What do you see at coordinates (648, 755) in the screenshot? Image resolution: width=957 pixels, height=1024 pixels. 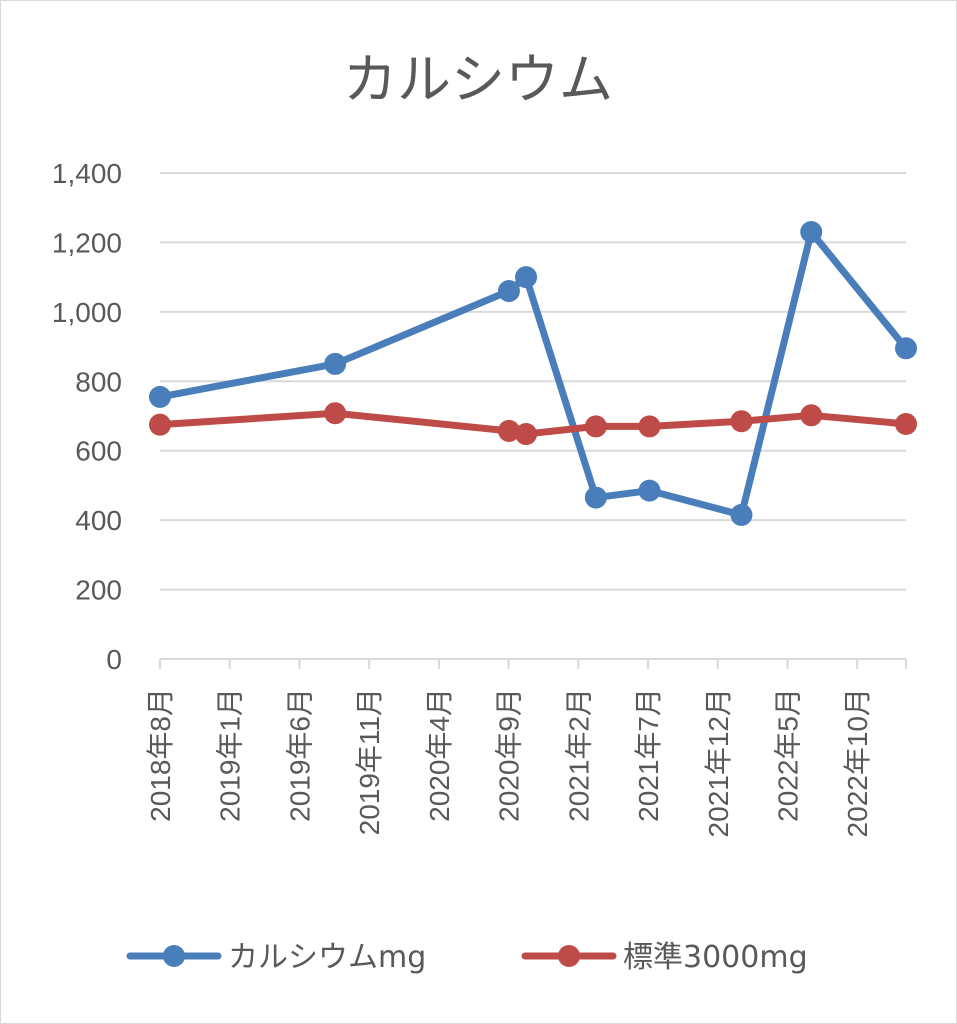 I see `x-tick-label: 2021年7月` at bounding box center [648, 755].